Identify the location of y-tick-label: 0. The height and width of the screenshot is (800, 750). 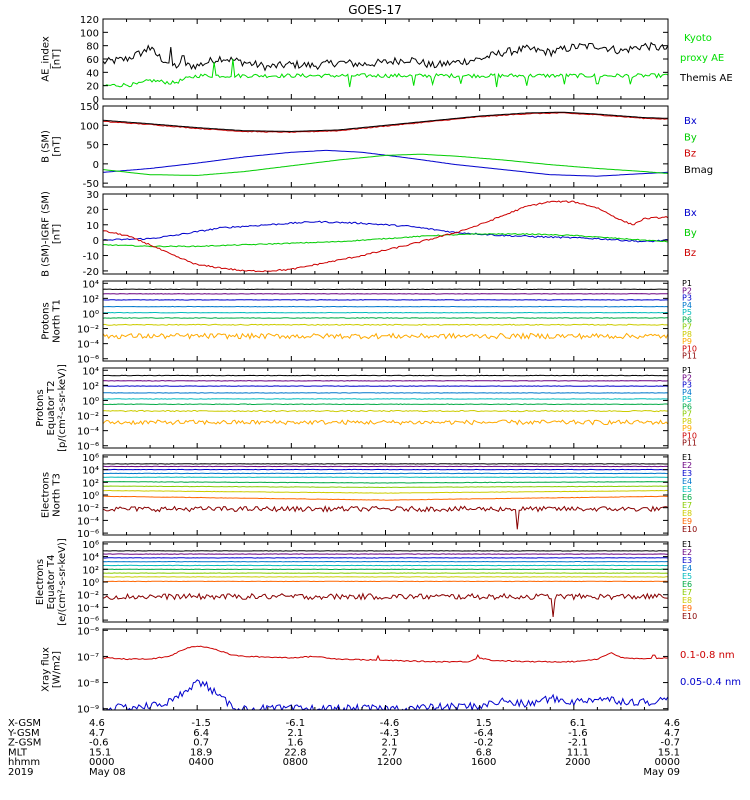
(96, 100).